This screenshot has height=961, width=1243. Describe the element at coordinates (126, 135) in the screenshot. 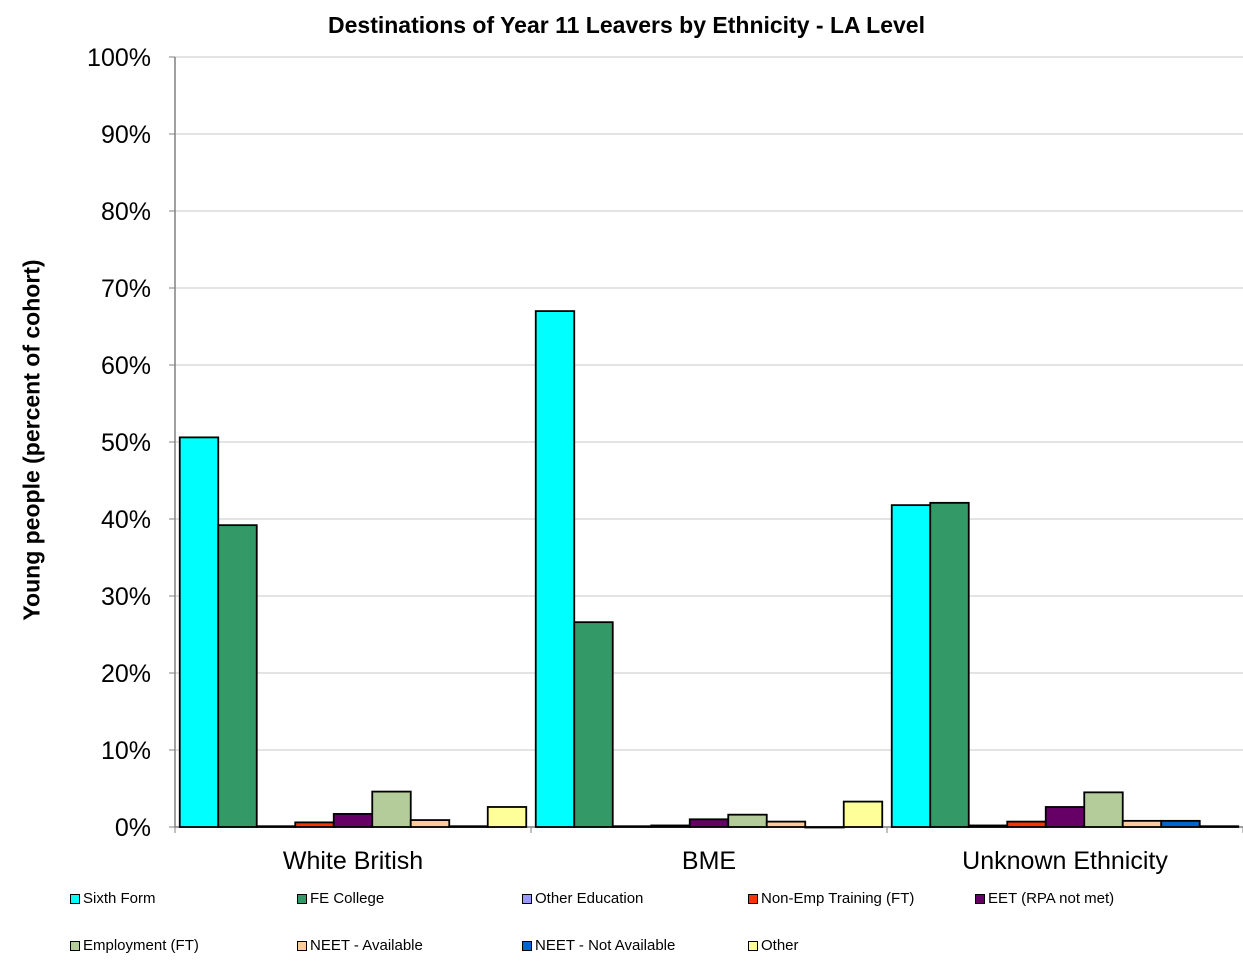

I see `y-tick-label: 90%` at that location.